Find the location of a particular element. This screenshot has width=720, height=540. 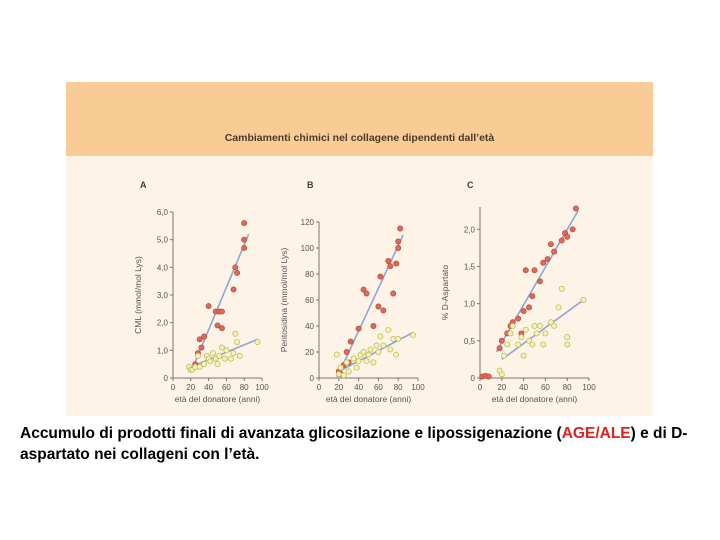

caption-highlight: AGE/ALE is located at coordinates (596, 433).